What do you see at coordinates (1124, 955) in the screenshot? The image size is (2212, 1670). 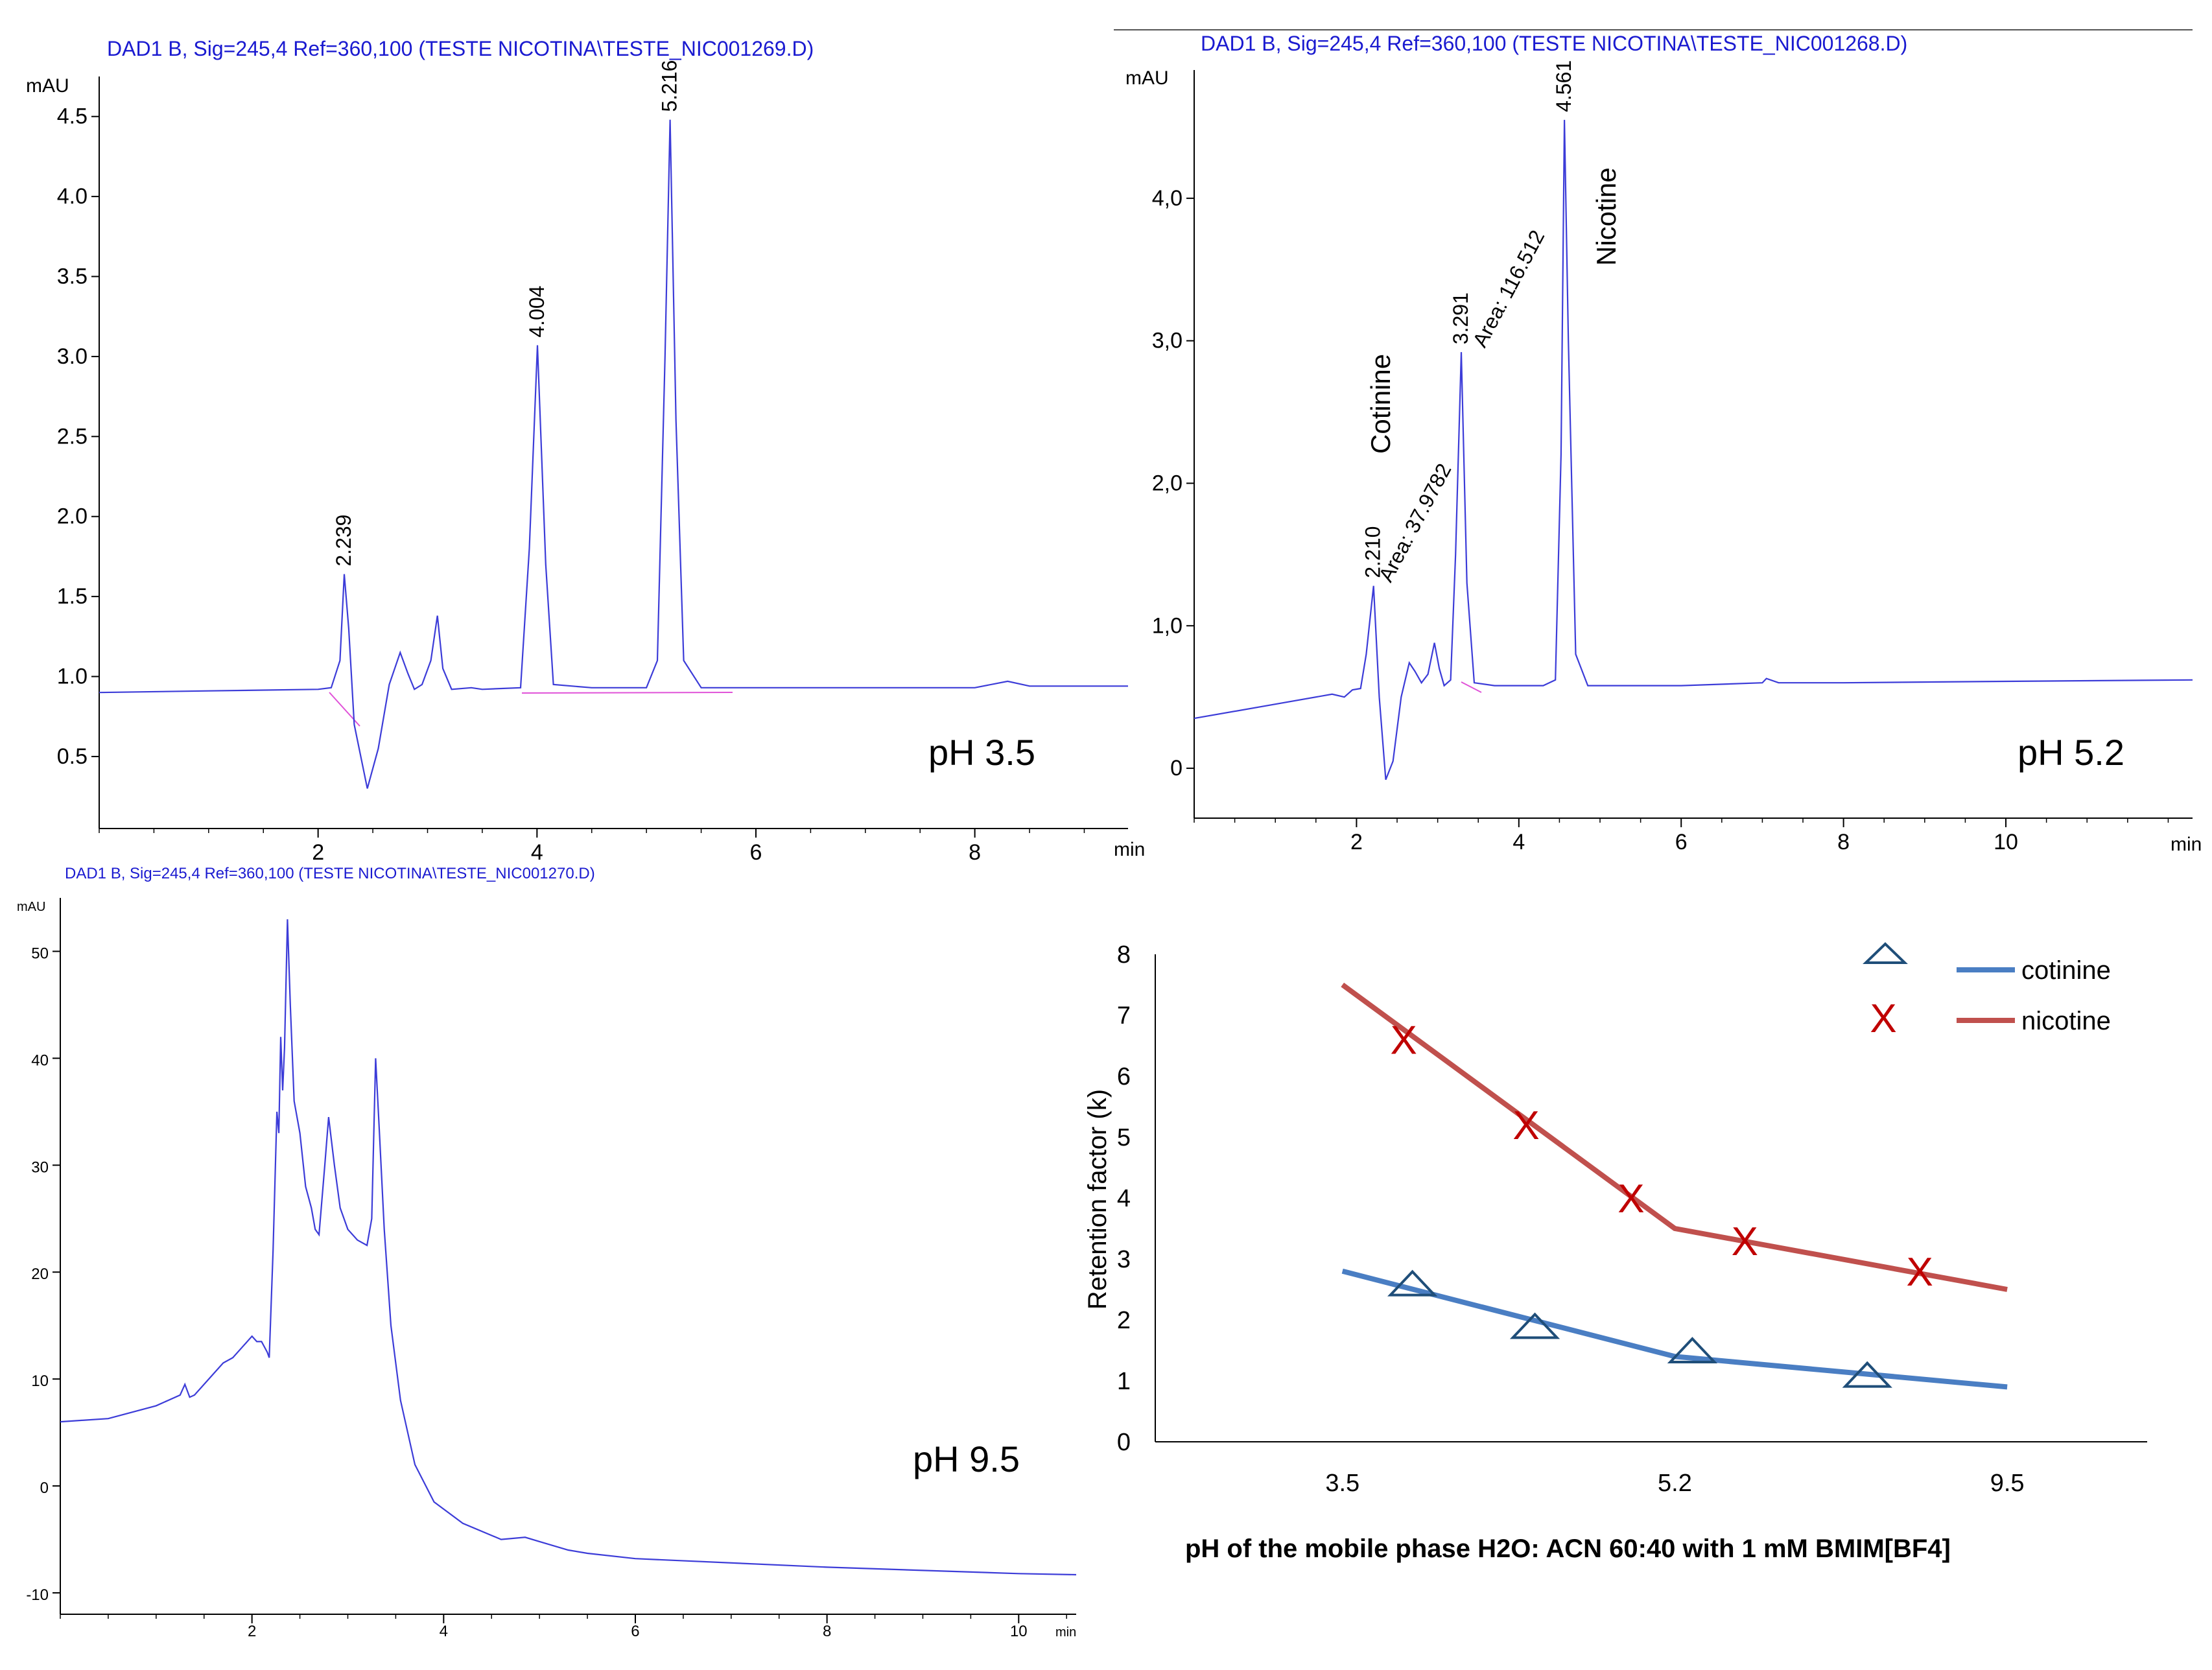 I see `y-tick-label: 8` at bounding box center [1124, 955].